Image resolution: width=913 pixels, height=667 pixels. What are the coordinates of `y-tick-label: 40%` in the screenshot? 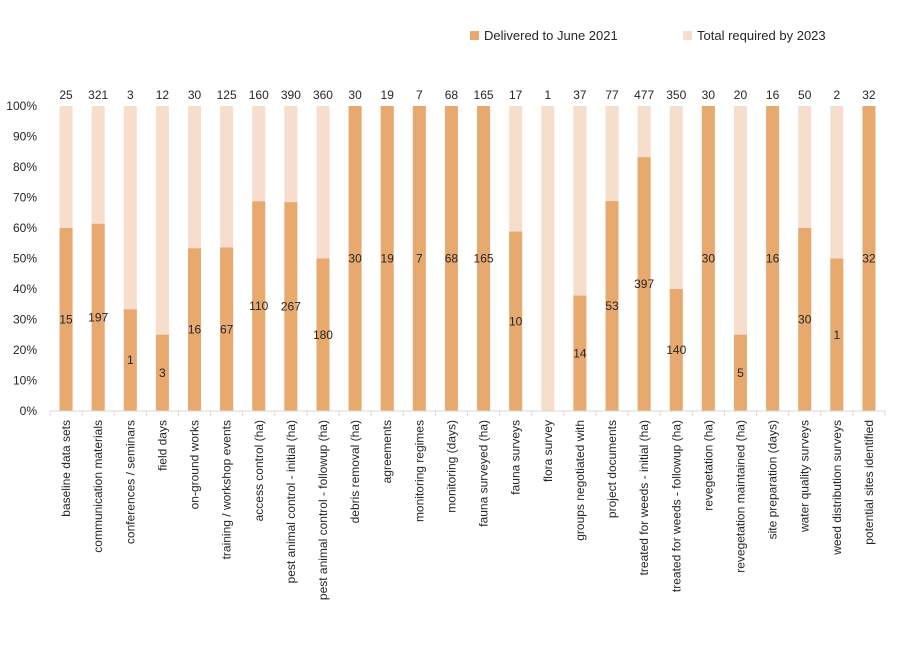 It's located at (25, 289).